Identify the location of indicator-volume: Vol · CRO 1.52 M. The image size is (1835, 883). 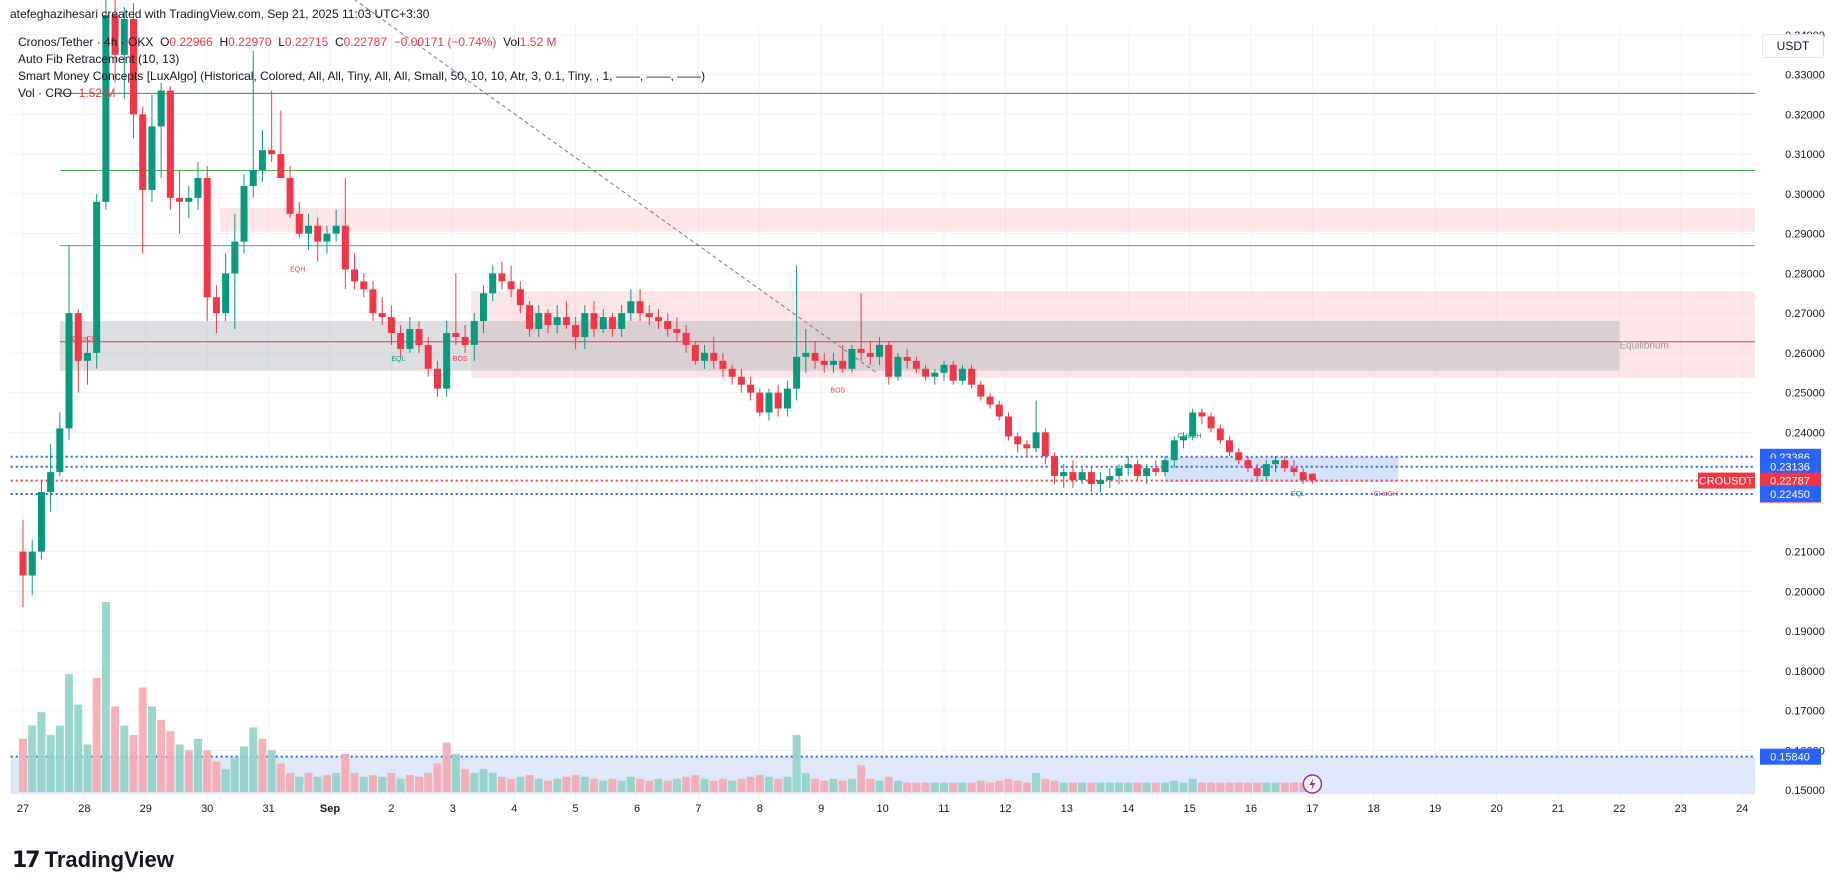
(66, 93).